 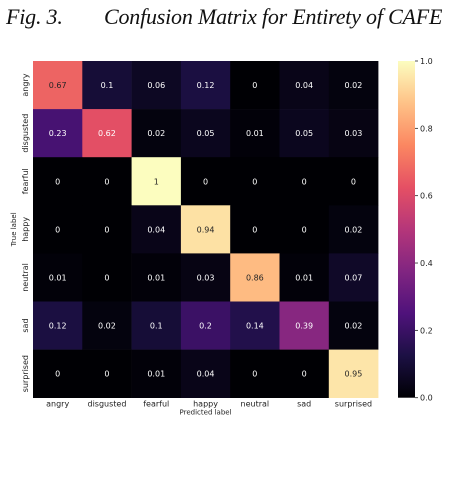 What do you see at coordinates (58, 85) in the screenshot?
I see `cell-value-label: 0.67` at bounding box center [58, 85].